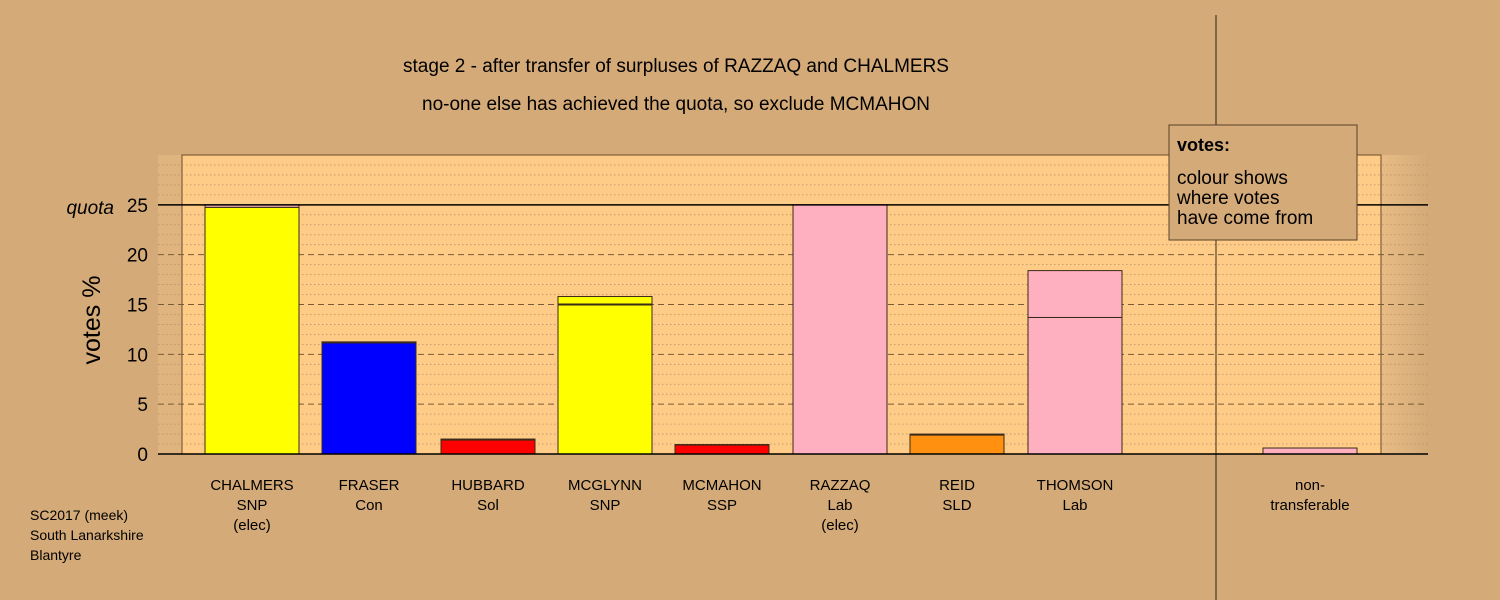 Image resolution: width=1500 pixels, height=600 pixels. Describe the element at coordinates (722, 505) in the screenshot. I see `x-tick-label: SSP` at that location.